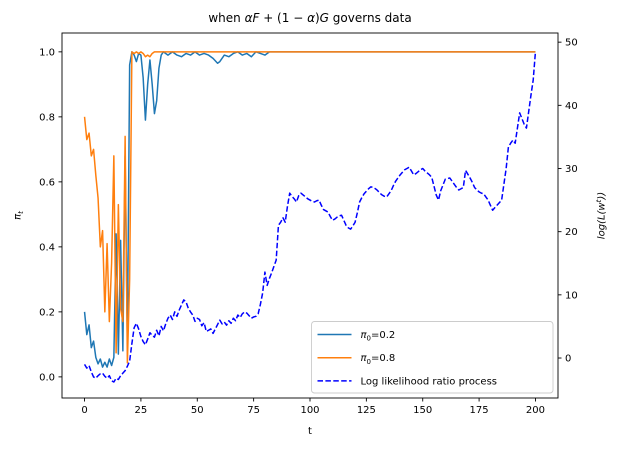  Describe the element at coordinates (47, 182) in the screenshot. I see `y-left-tick-label: 0.6` at that location.